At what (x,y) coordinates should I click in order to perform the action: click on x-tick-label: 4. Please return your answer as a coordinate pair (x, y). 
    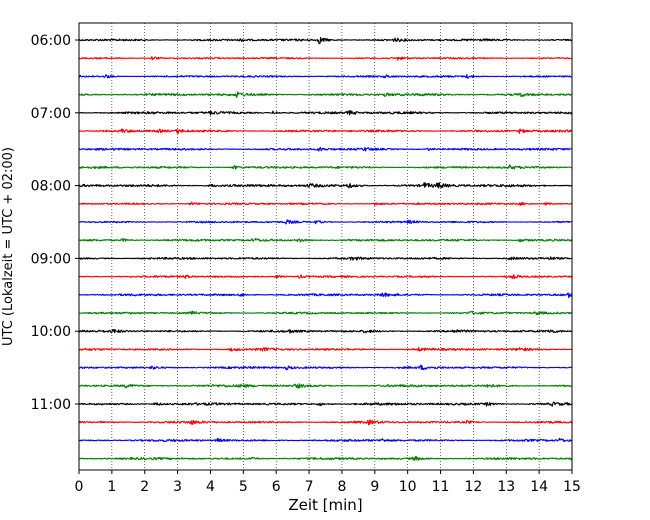
    Looking at the image, I should click on (210, 487).